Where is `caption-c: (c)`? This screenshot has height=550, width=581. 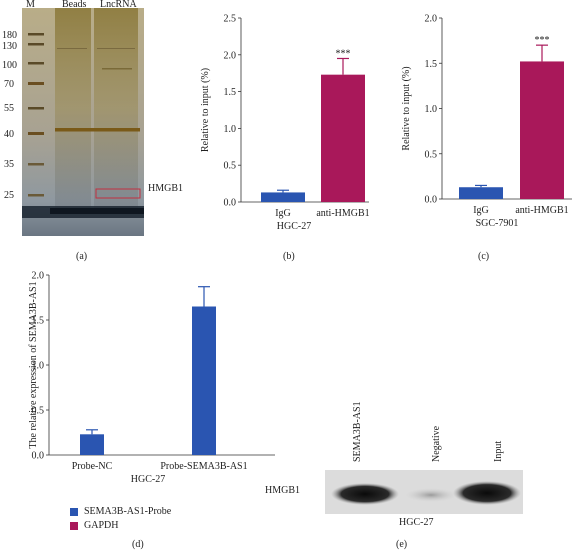 caption-c: (c) is located at coordinates (484, 256).